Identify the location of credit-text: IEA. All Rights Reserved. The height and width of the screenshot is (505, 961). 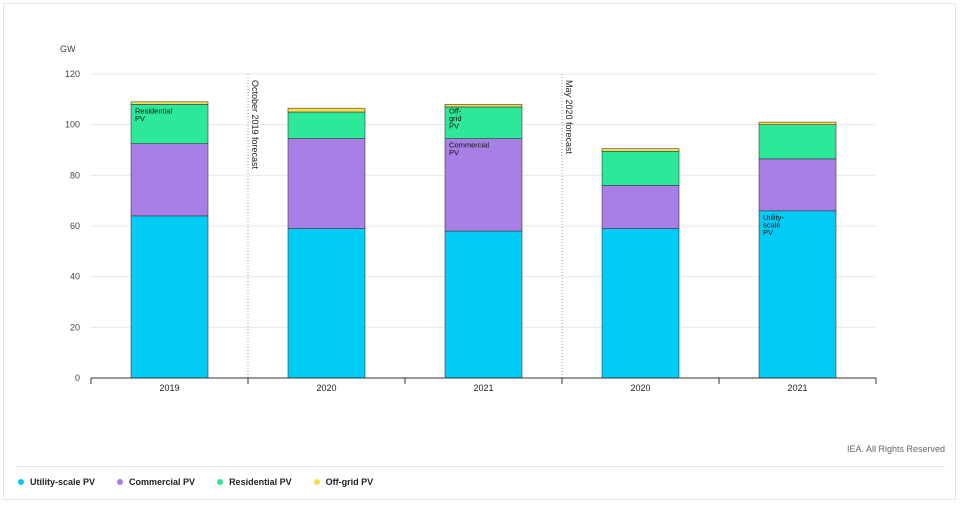
(895, 449).